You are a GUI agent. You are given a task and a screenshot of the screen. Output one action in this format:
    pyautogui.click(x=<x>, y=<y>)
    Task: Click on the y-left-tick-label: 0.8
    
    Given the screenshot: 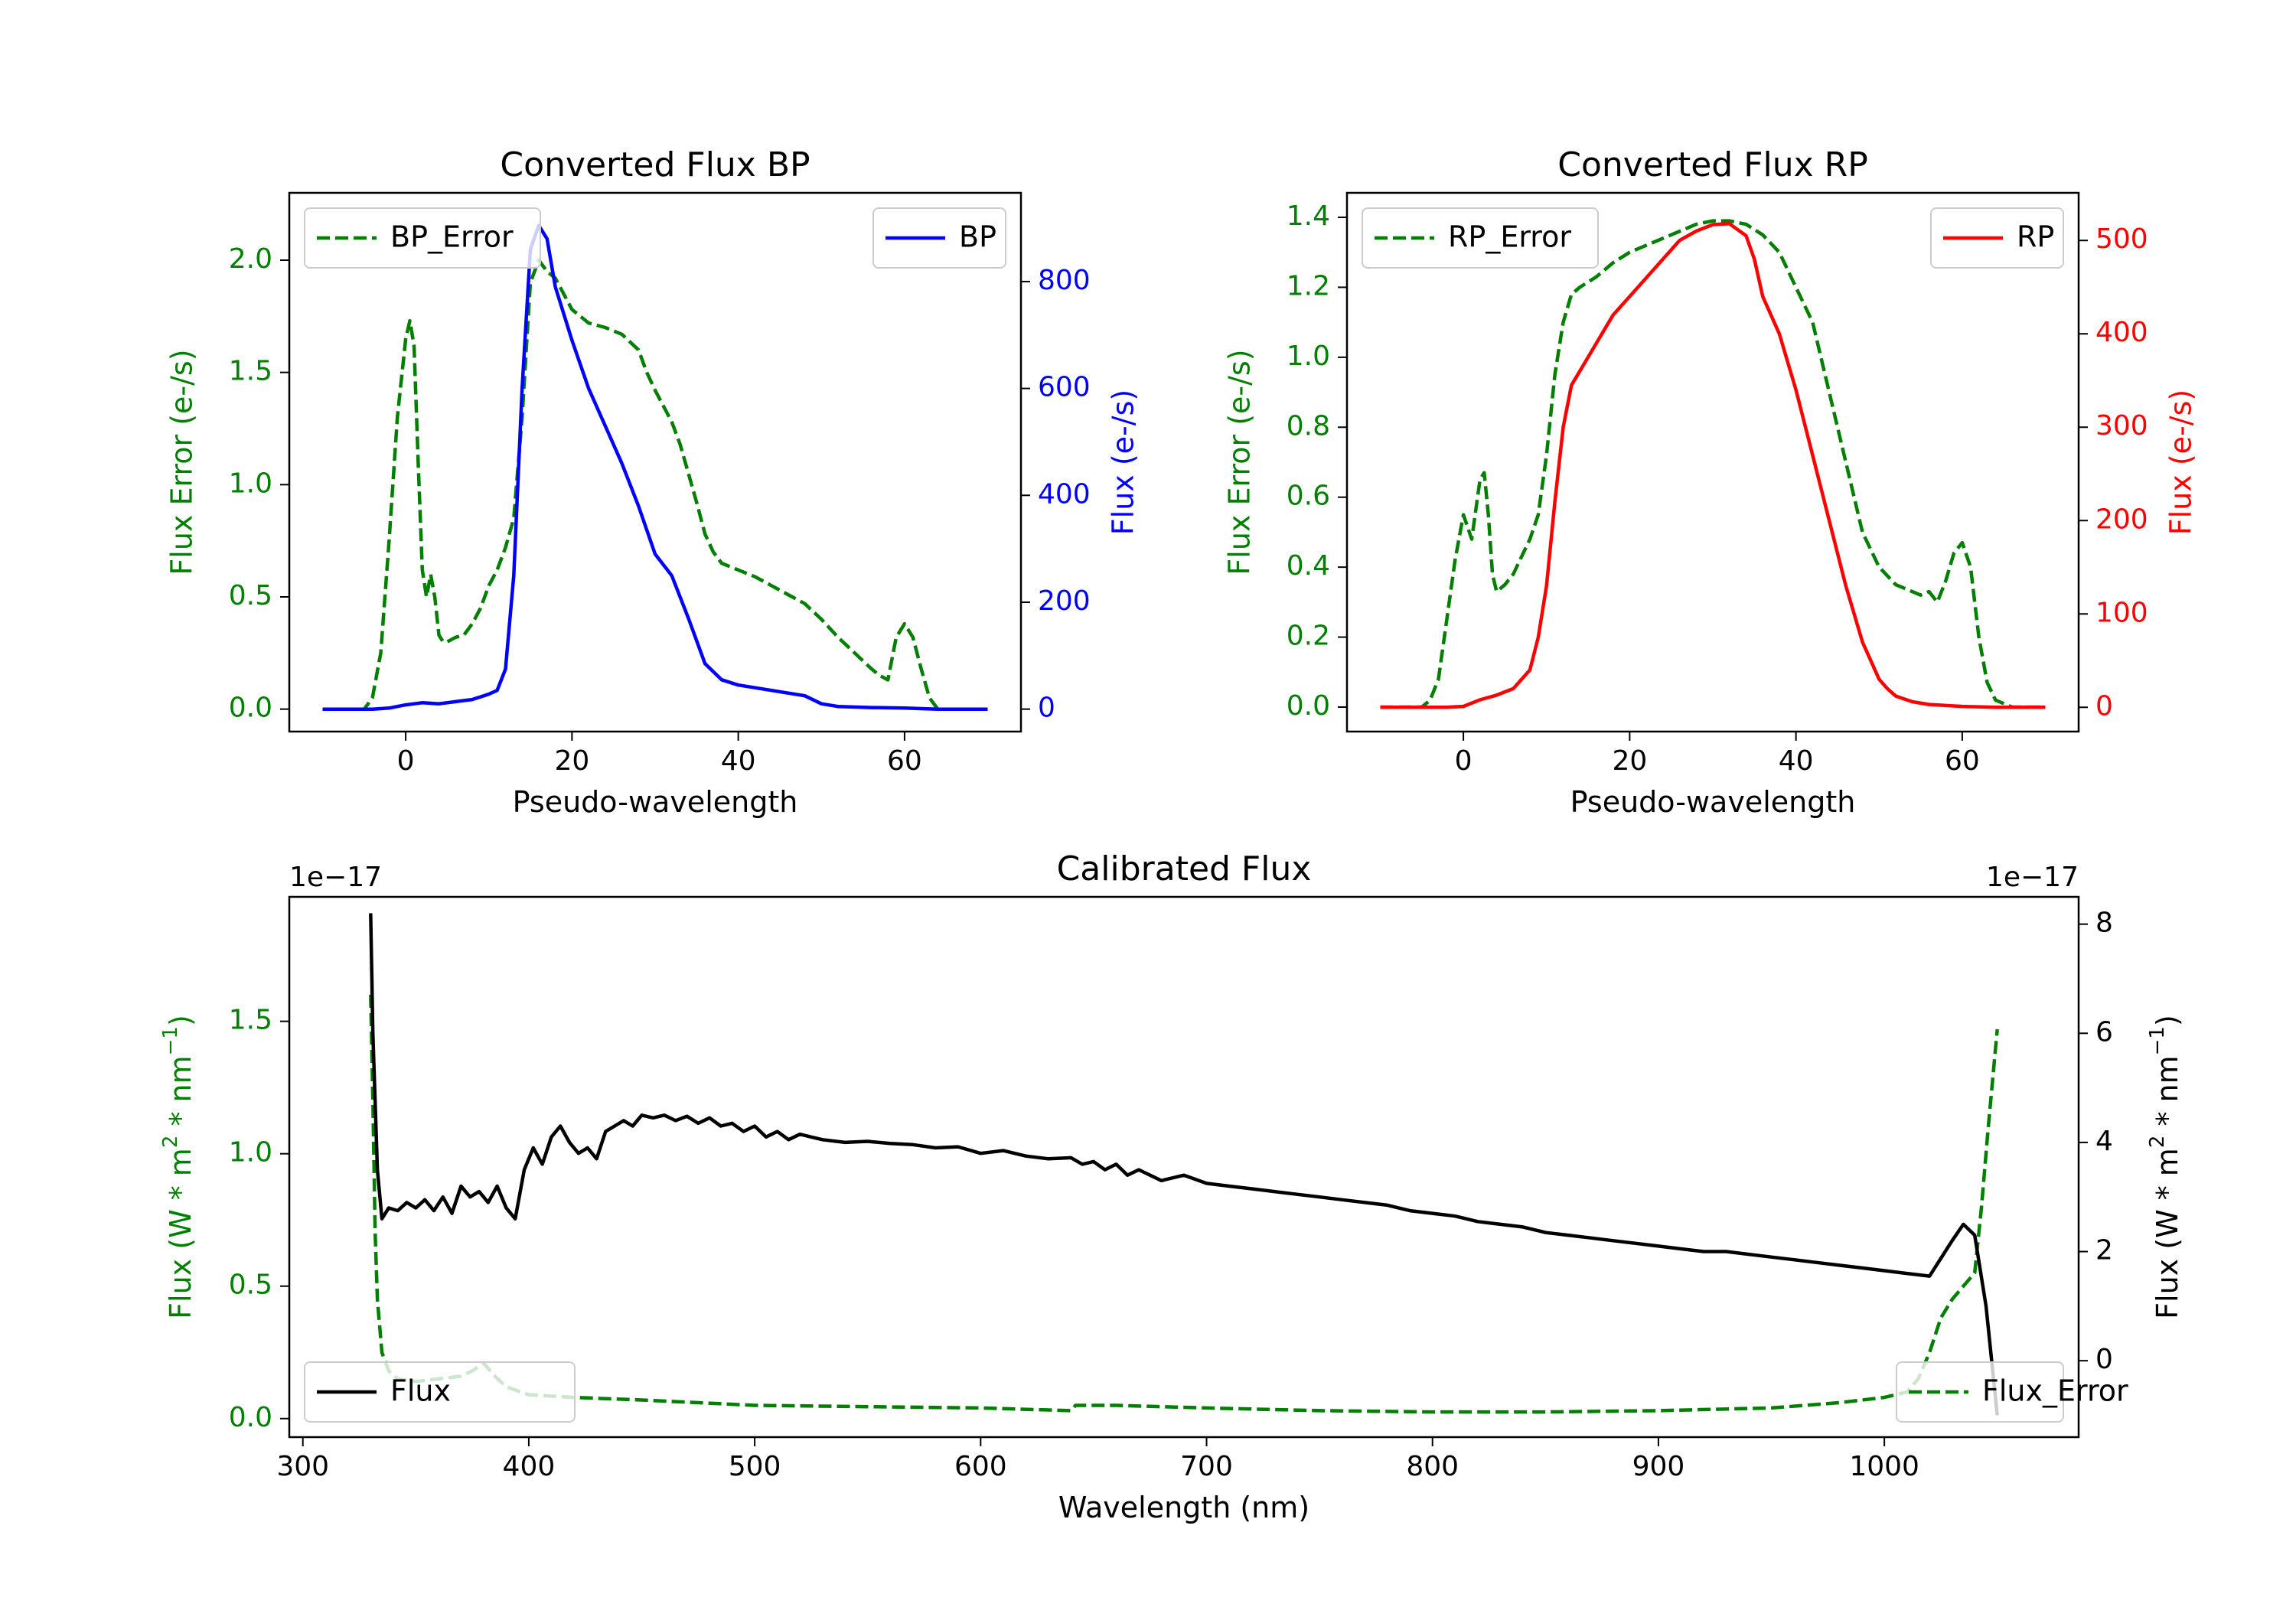 What is the action you would take?
    pyautogui.click(x=1308, y=426)
    